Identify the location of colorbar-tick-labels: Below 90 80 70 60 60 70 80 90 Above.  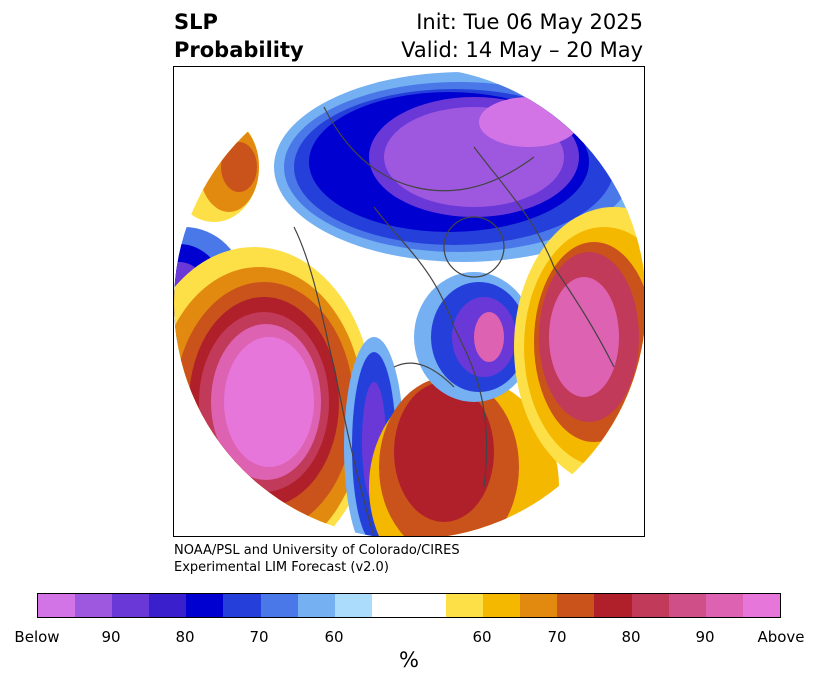
(409, 638).